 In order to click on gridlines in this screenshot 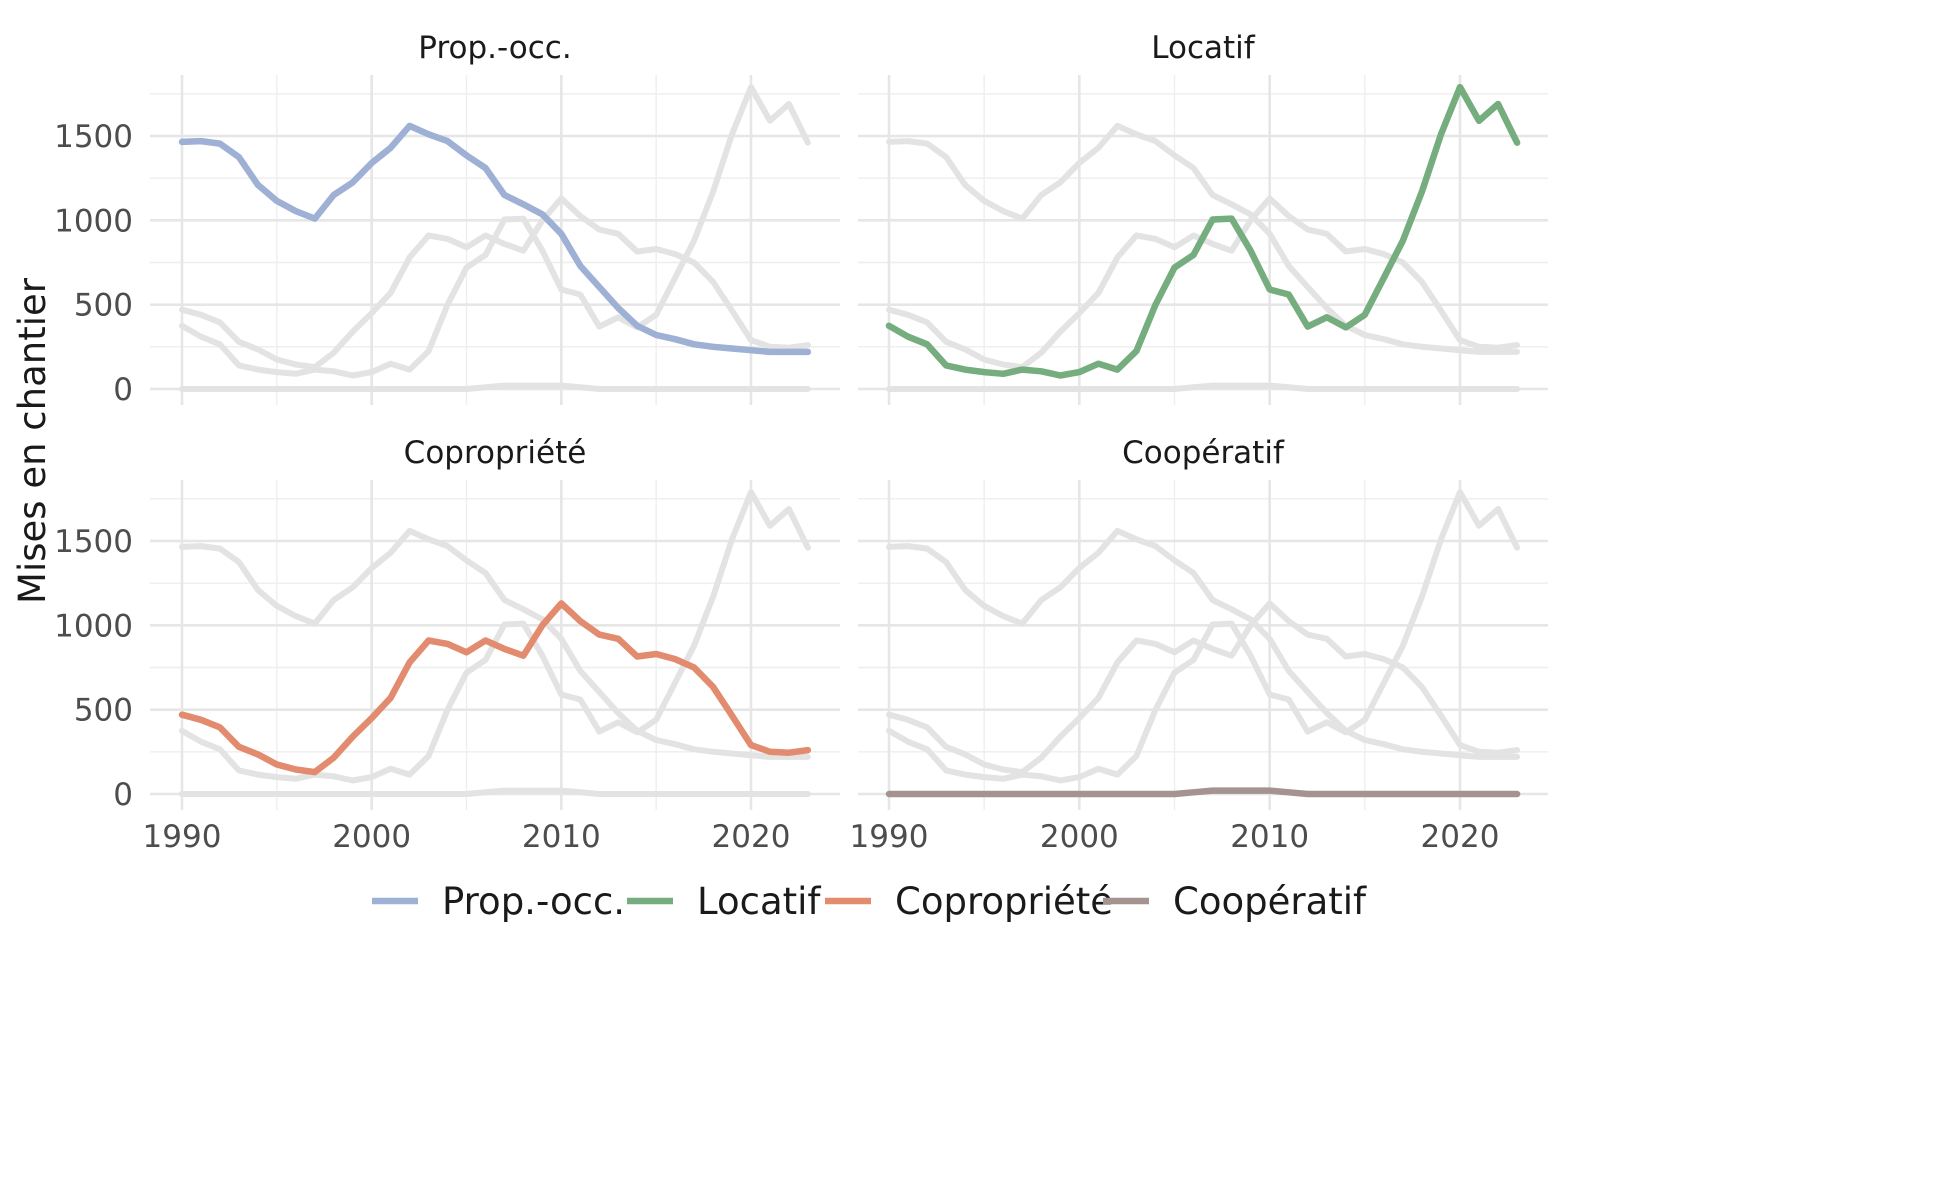, I will do `click(1203, 645)`.